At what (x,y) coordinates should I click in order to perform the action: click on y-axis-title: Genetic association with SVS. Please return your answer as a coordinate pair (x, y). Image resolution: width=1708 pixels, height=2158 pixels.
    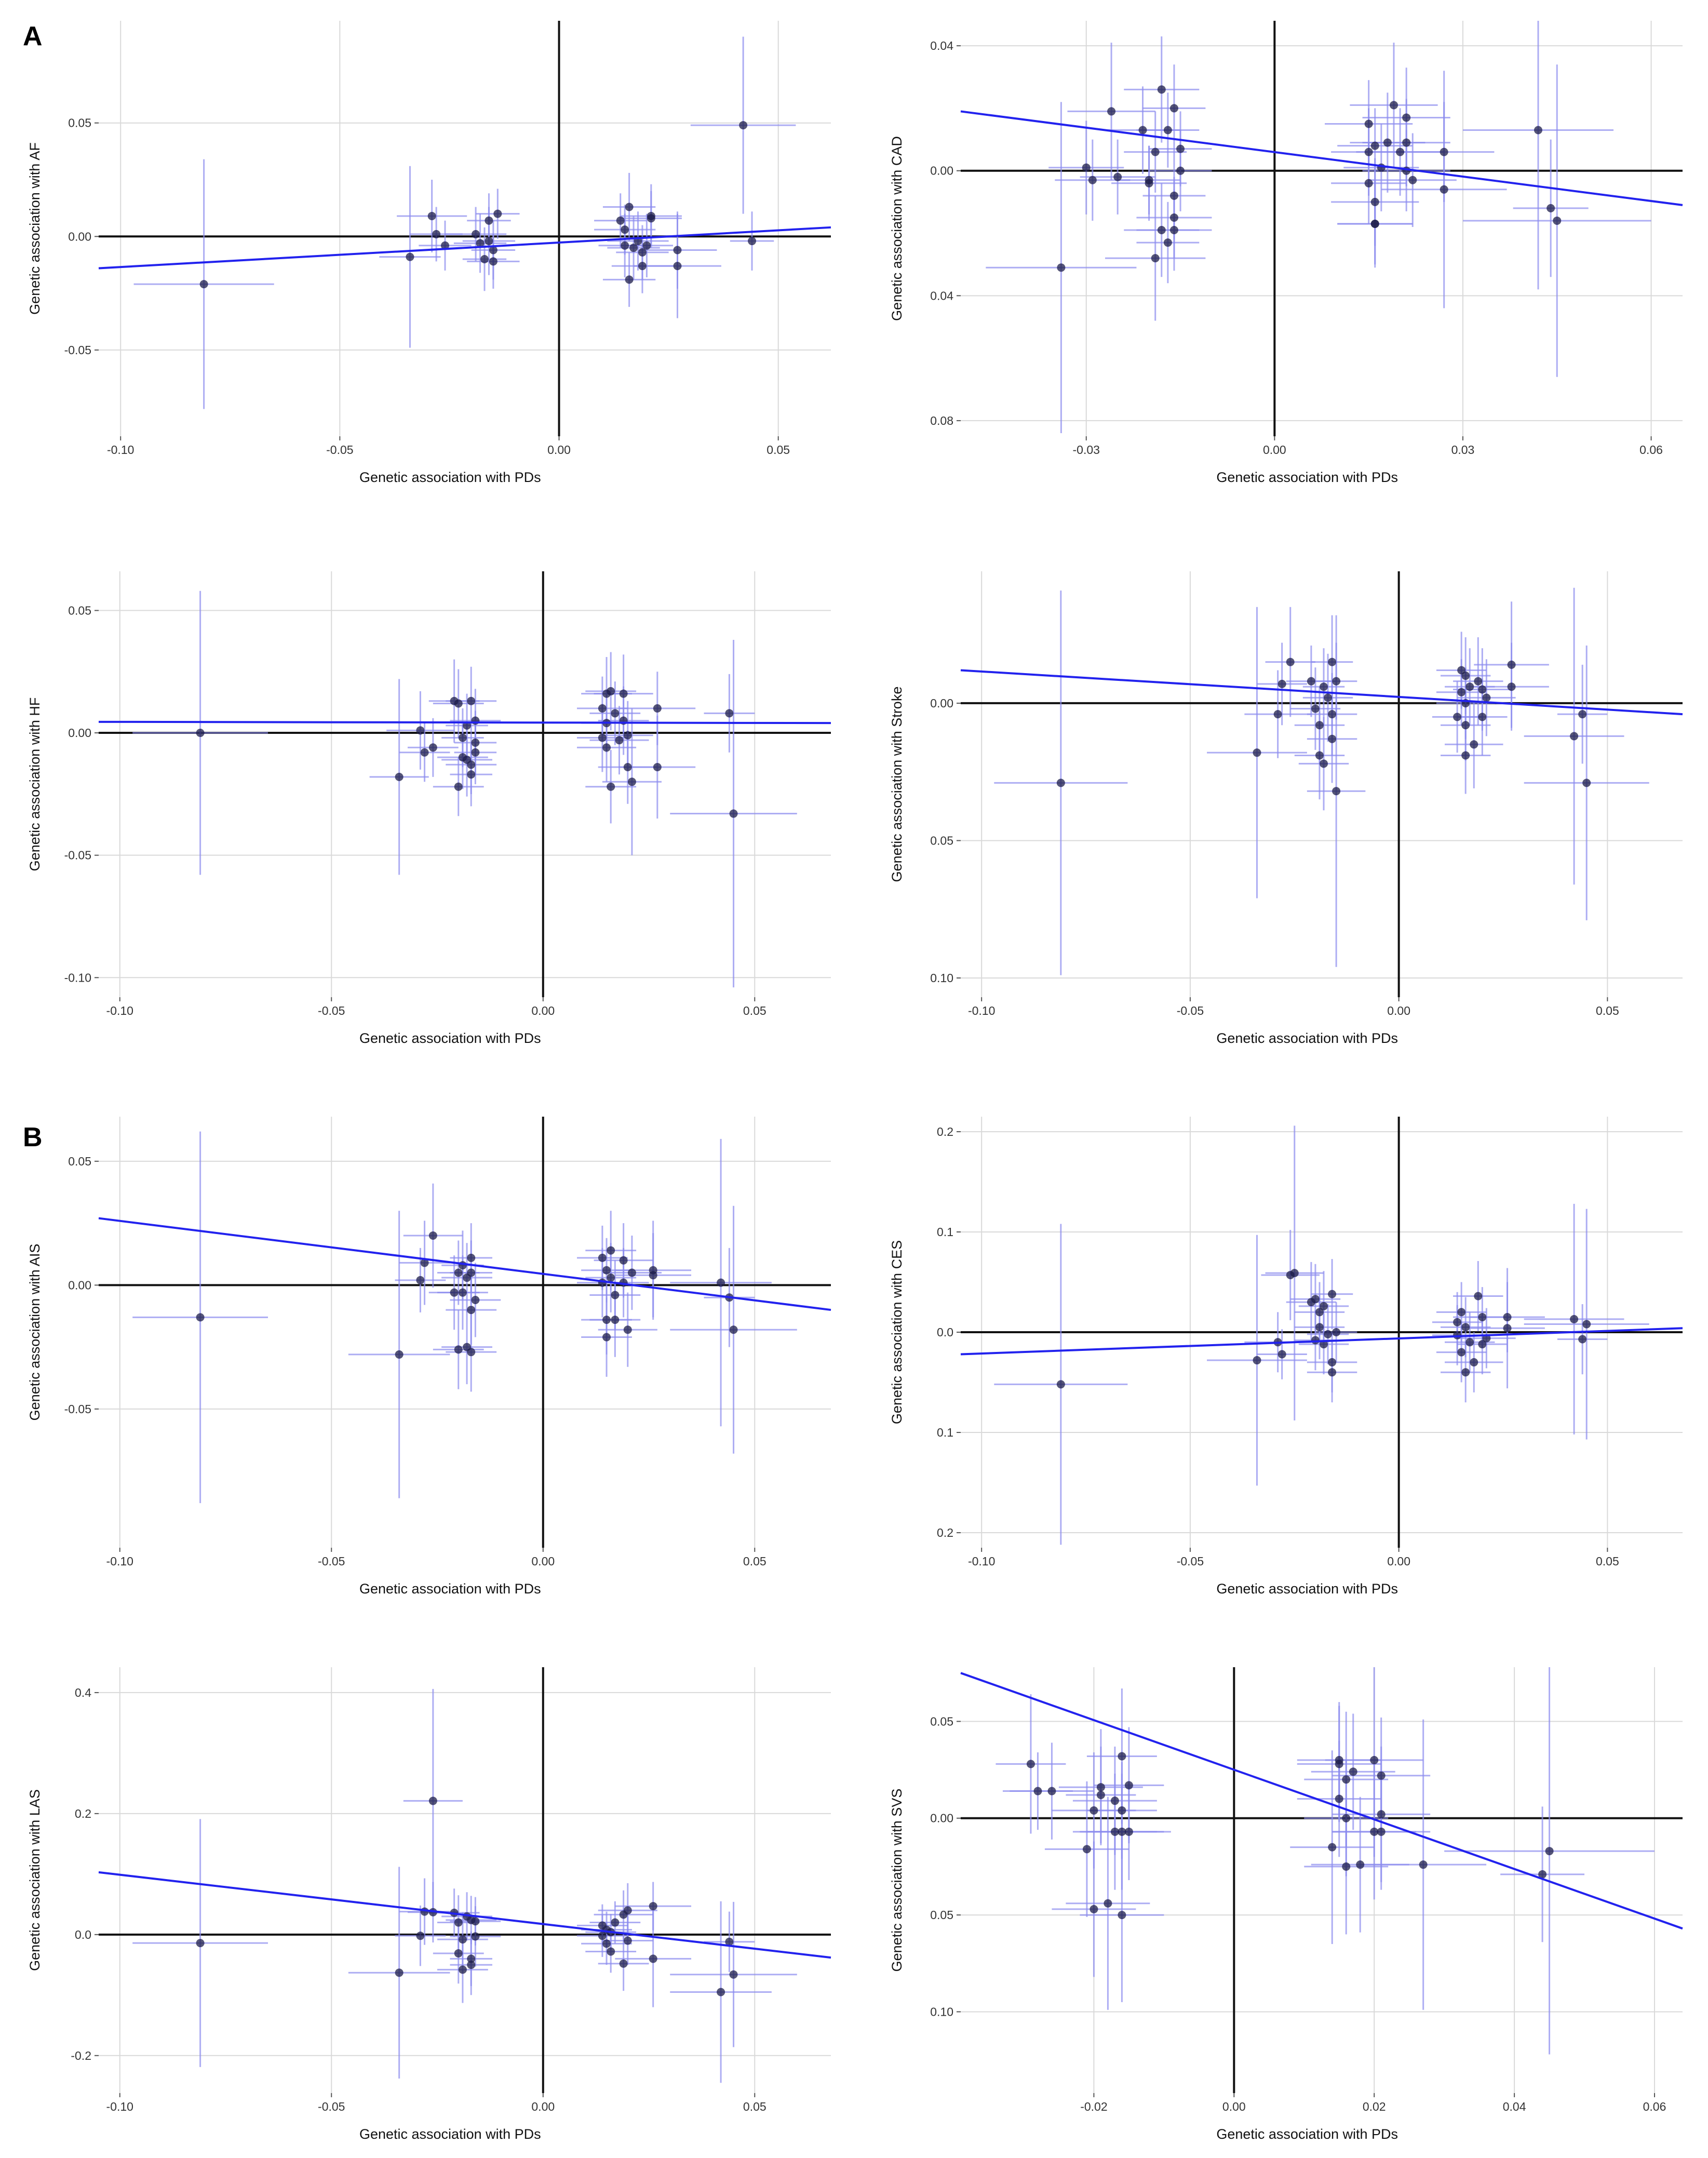
    Looking at the image, I should click on (897, 1880).